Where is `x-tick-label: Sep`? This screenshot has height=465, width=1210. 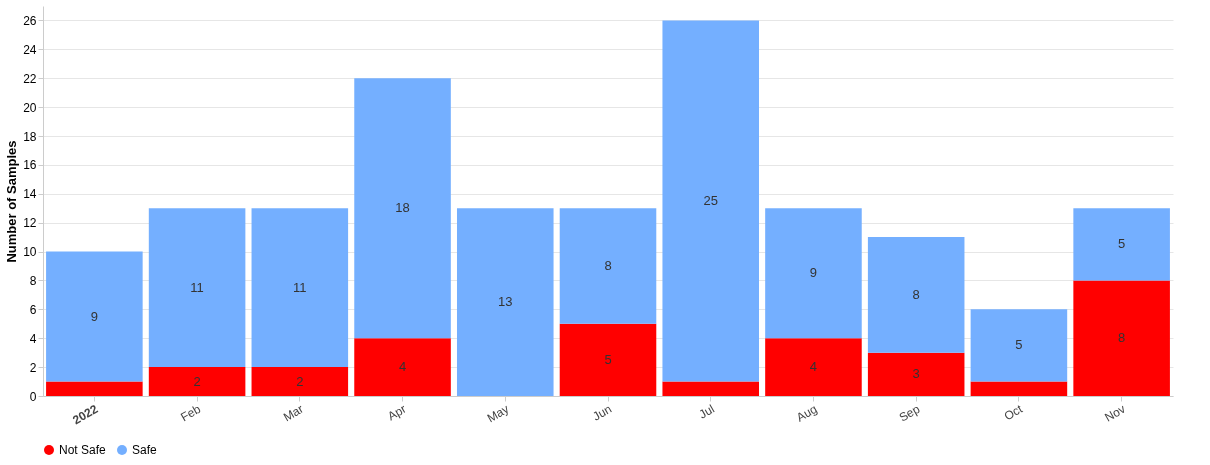 x-tick-label: Sep is located at coordinates (909, 413).